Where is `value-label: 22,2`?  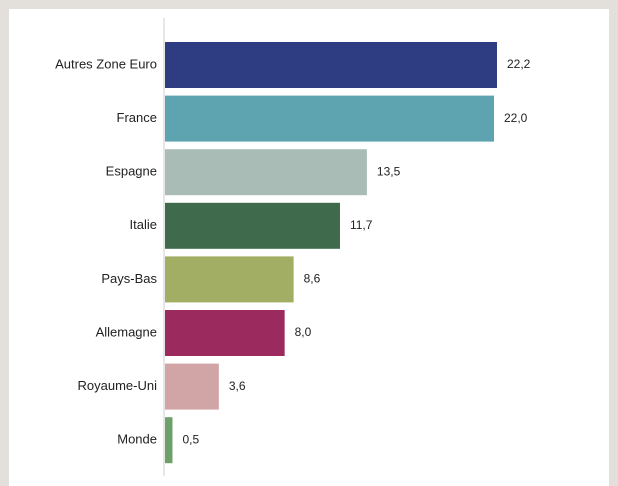 value-label: 22,2 is located at coordinates (519, 64).